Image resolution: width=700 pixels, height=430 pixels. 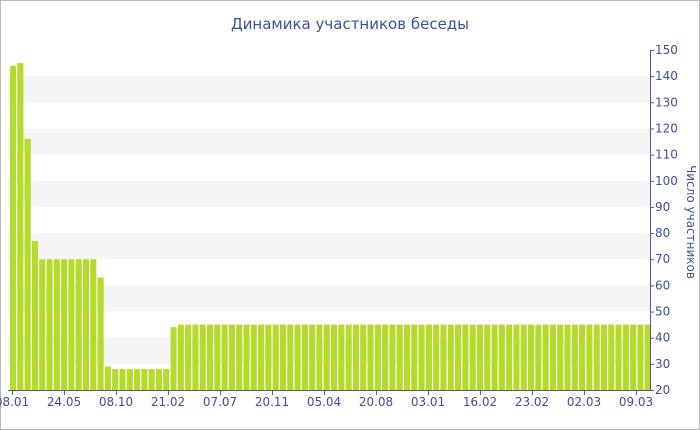 I want to click on x-tick-label: 23.02, so click(x=532, y=402).